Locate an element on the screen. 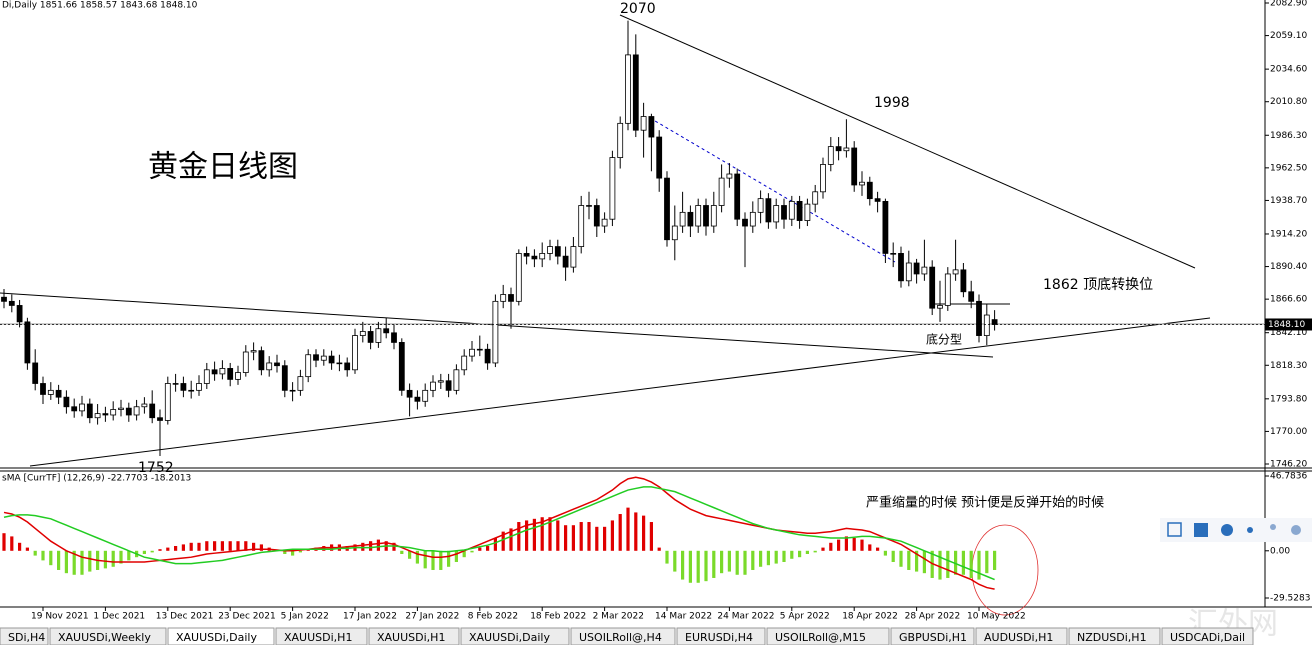 The width and height of the screenshot is (1312, 645). y-tick-label: 1962.50 is located at coordinates (1288, 168).